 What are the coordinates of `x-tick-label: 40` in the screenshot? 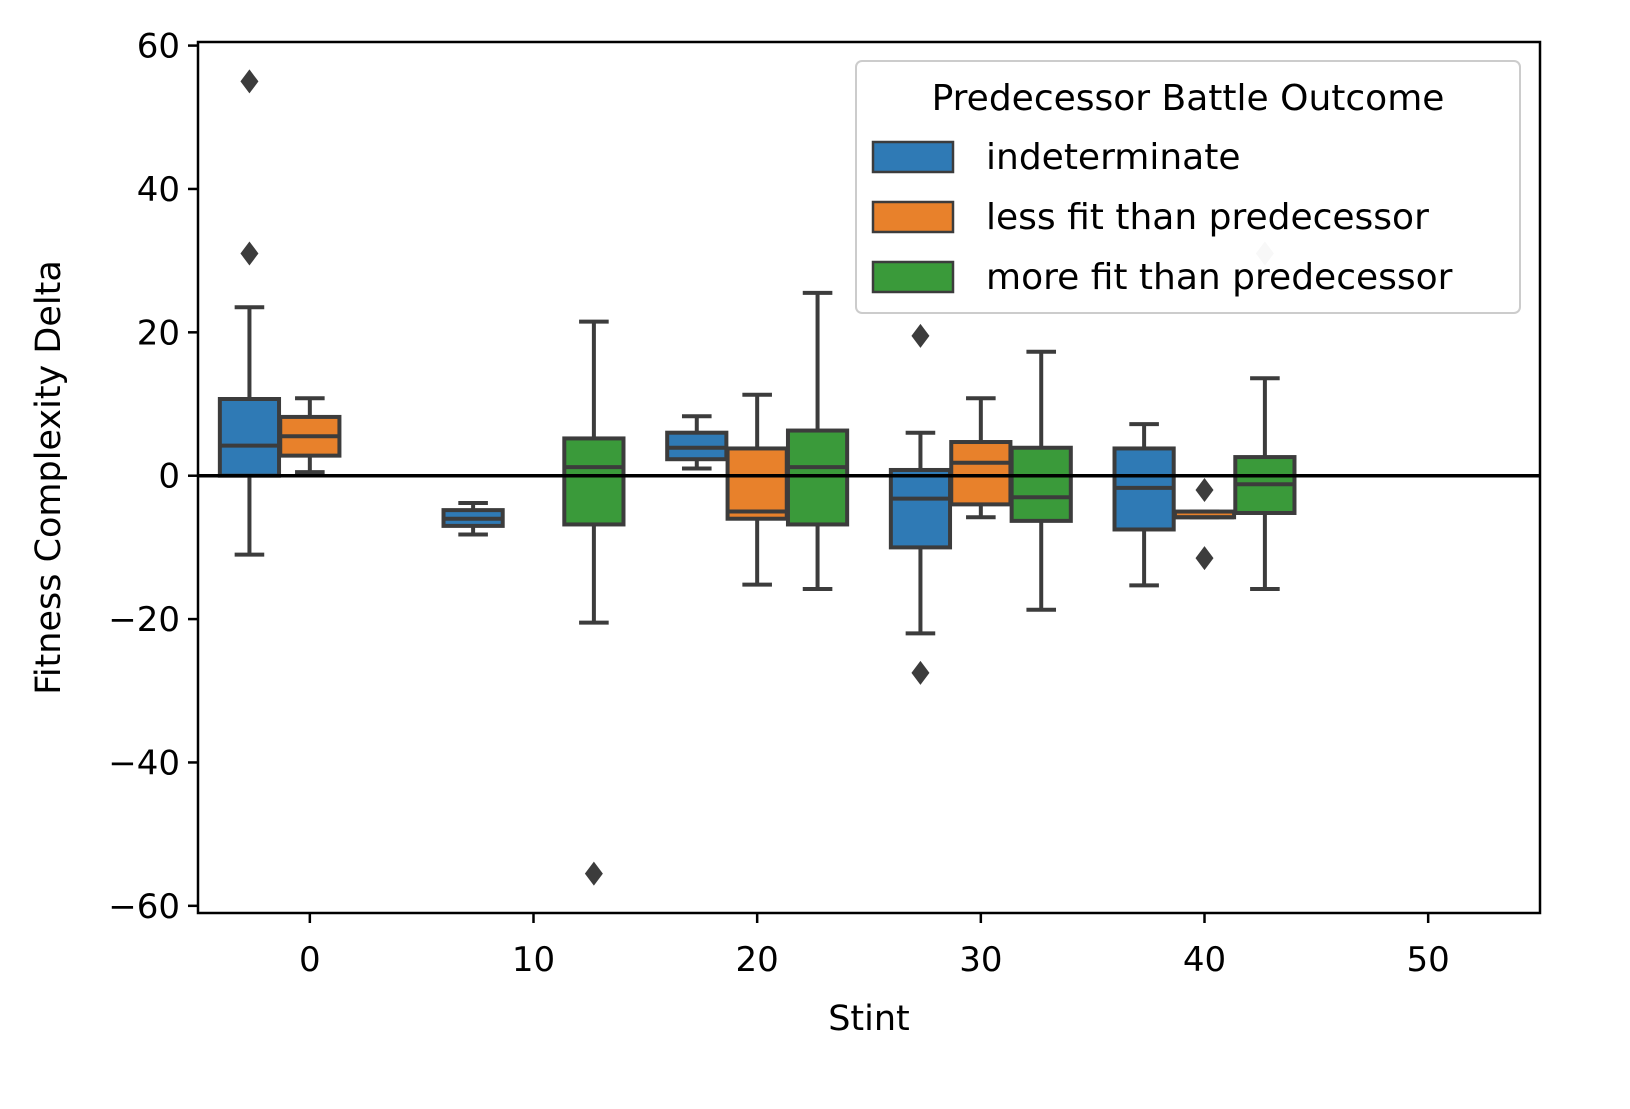 It's located at (1204, 960).